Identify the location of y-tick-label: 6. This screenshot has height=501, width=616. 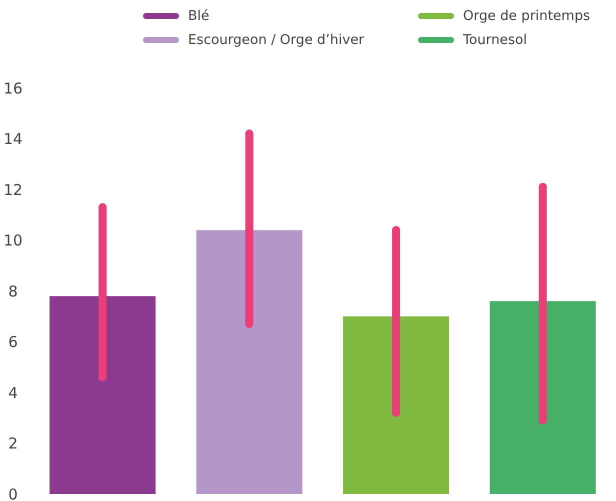
(13, 342).